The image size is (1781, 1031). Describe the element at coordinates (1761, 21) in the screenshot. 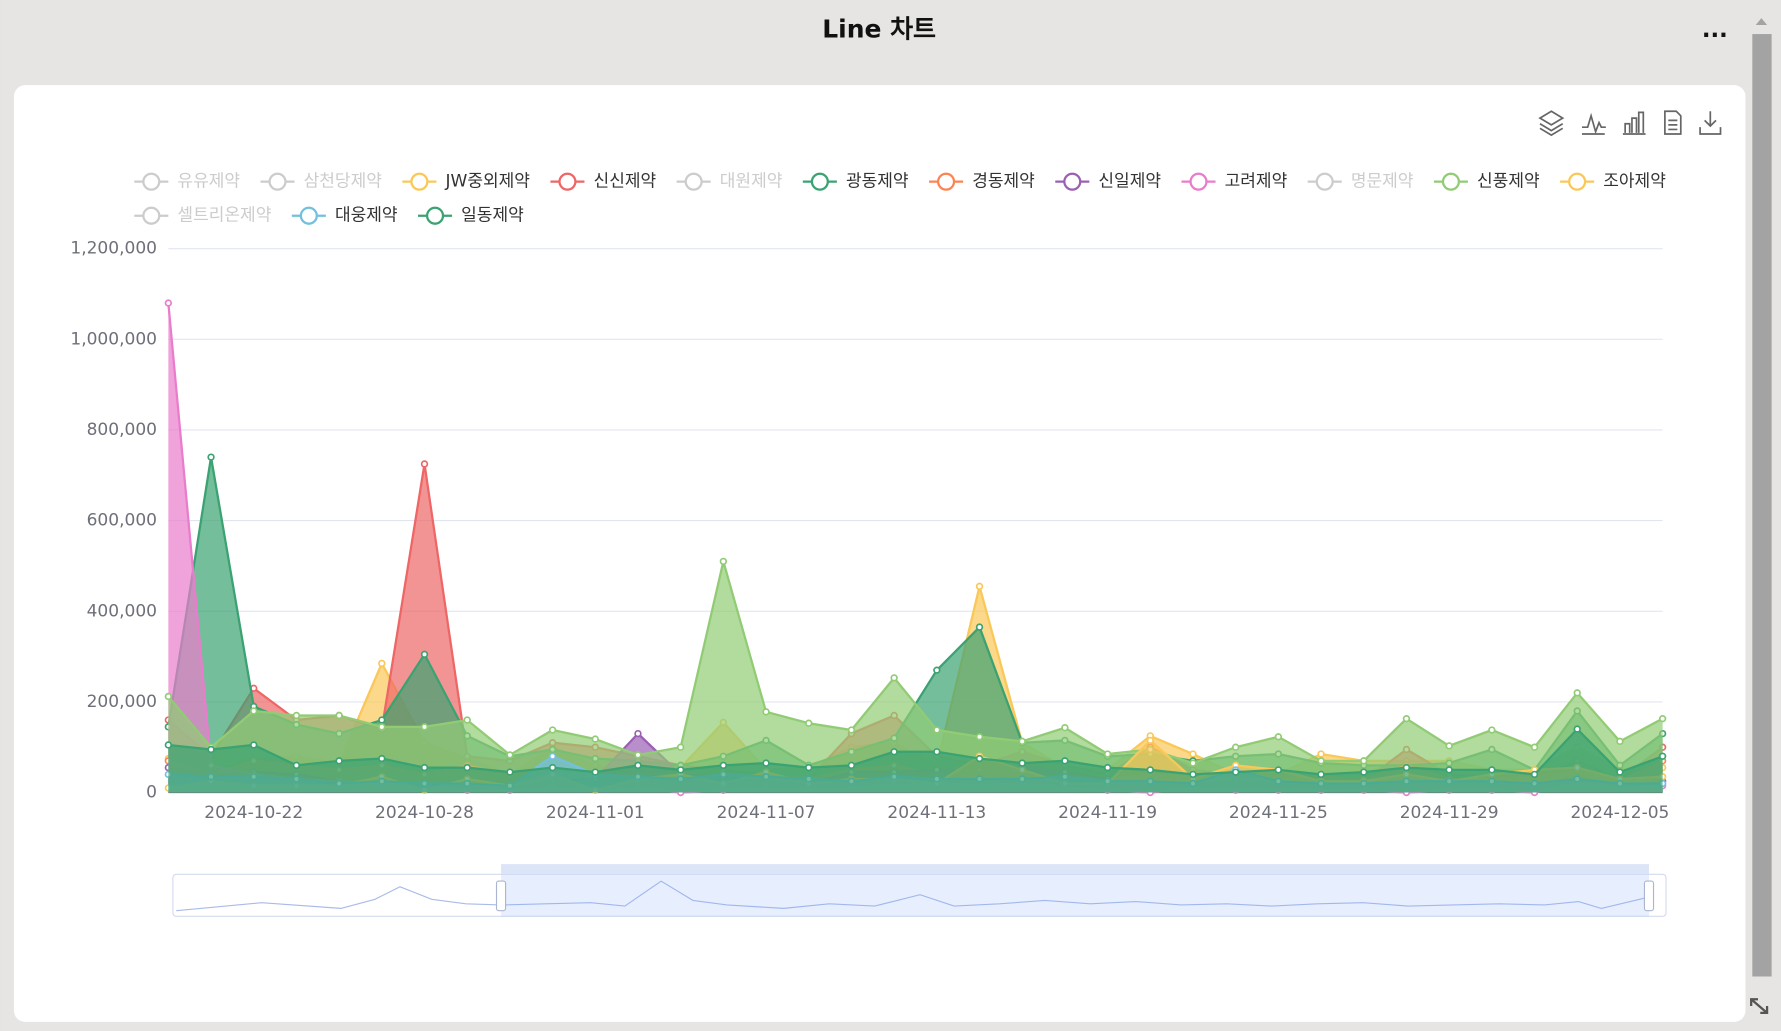

I see `scroll-up` at that location.